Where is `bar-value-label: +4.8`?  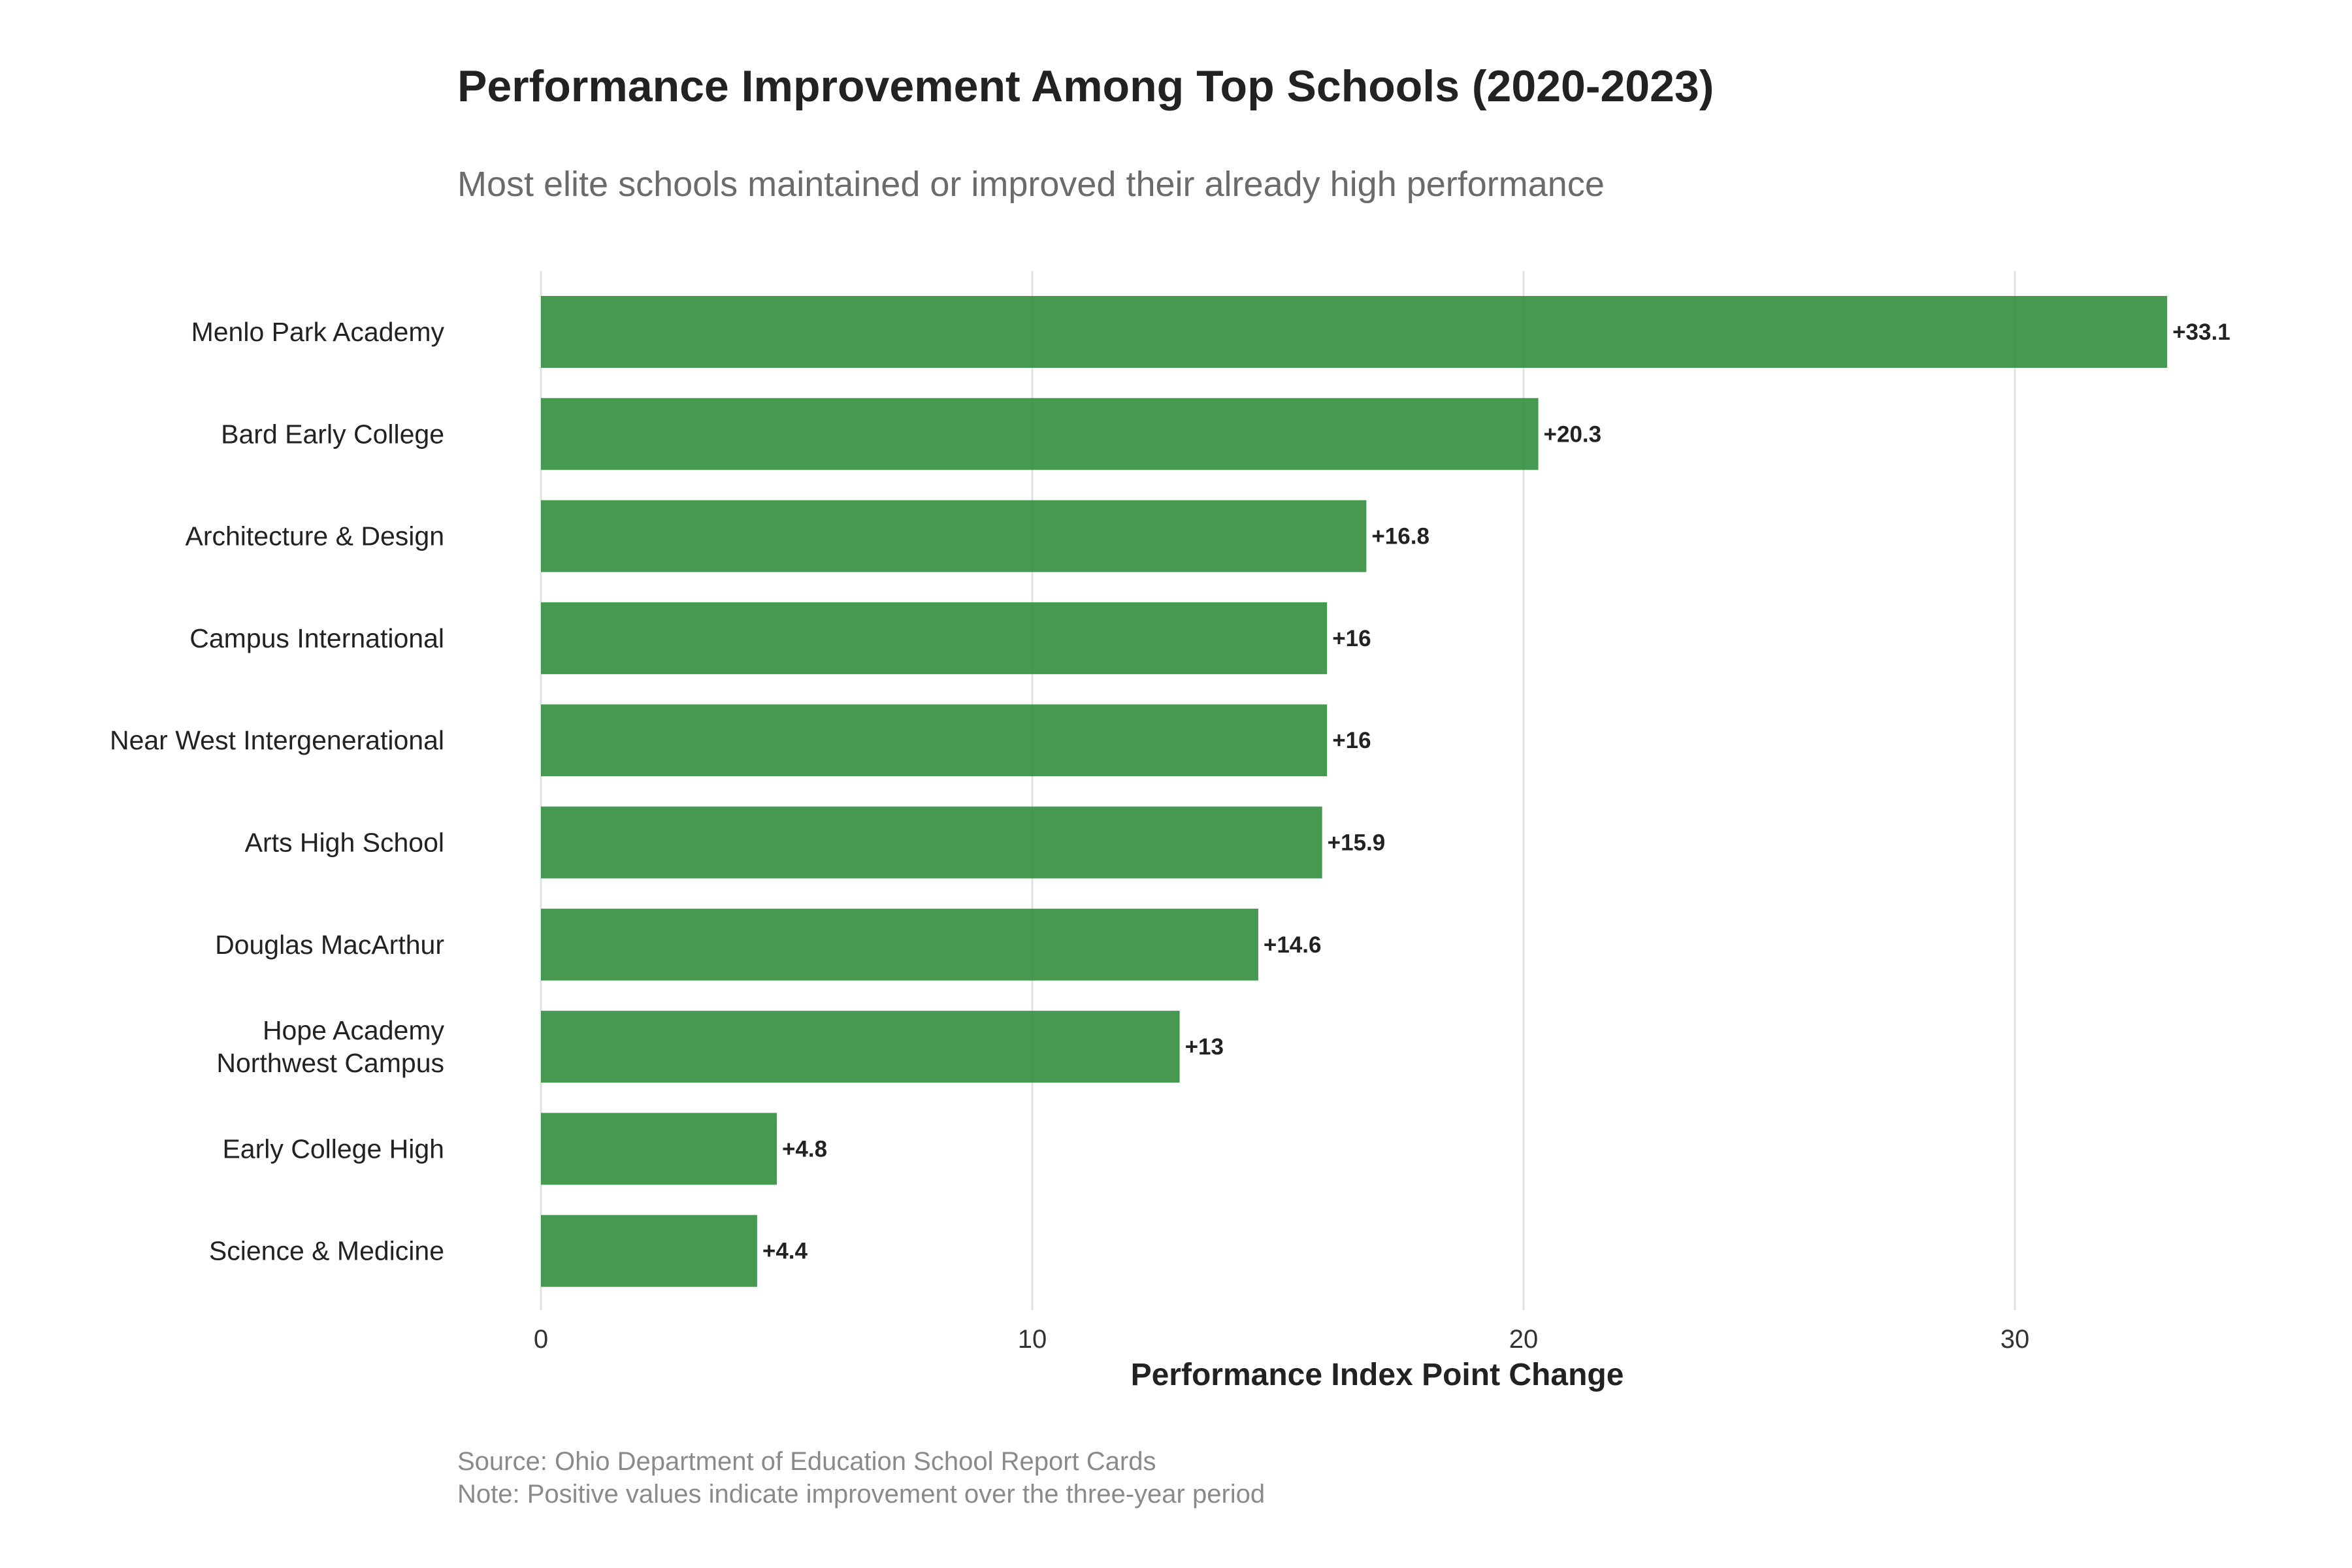
bar-value-label: +4.8 is located at coordinates (804, 1149).